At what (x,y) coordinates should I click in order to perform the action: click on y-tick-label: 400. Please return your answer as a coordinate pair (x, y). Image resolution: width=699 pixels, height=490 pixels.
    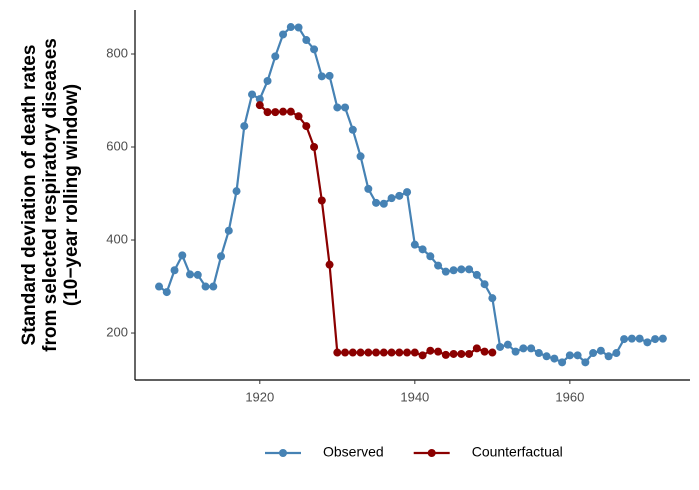
    Looking at the image, I should click on (117, 238).